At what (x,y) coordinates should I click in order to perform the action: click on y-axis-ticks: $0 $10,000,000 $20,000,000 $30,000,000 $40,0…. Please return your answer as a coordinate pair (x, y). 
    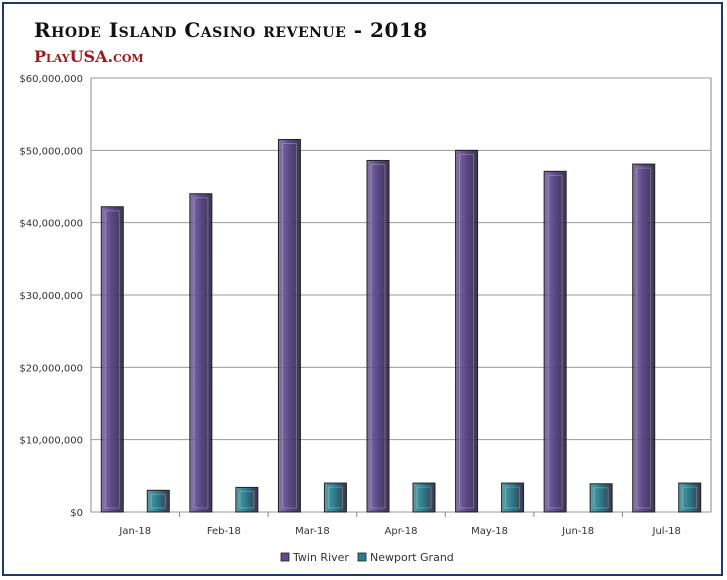
    Looking at the image, I should click on (51, 296).